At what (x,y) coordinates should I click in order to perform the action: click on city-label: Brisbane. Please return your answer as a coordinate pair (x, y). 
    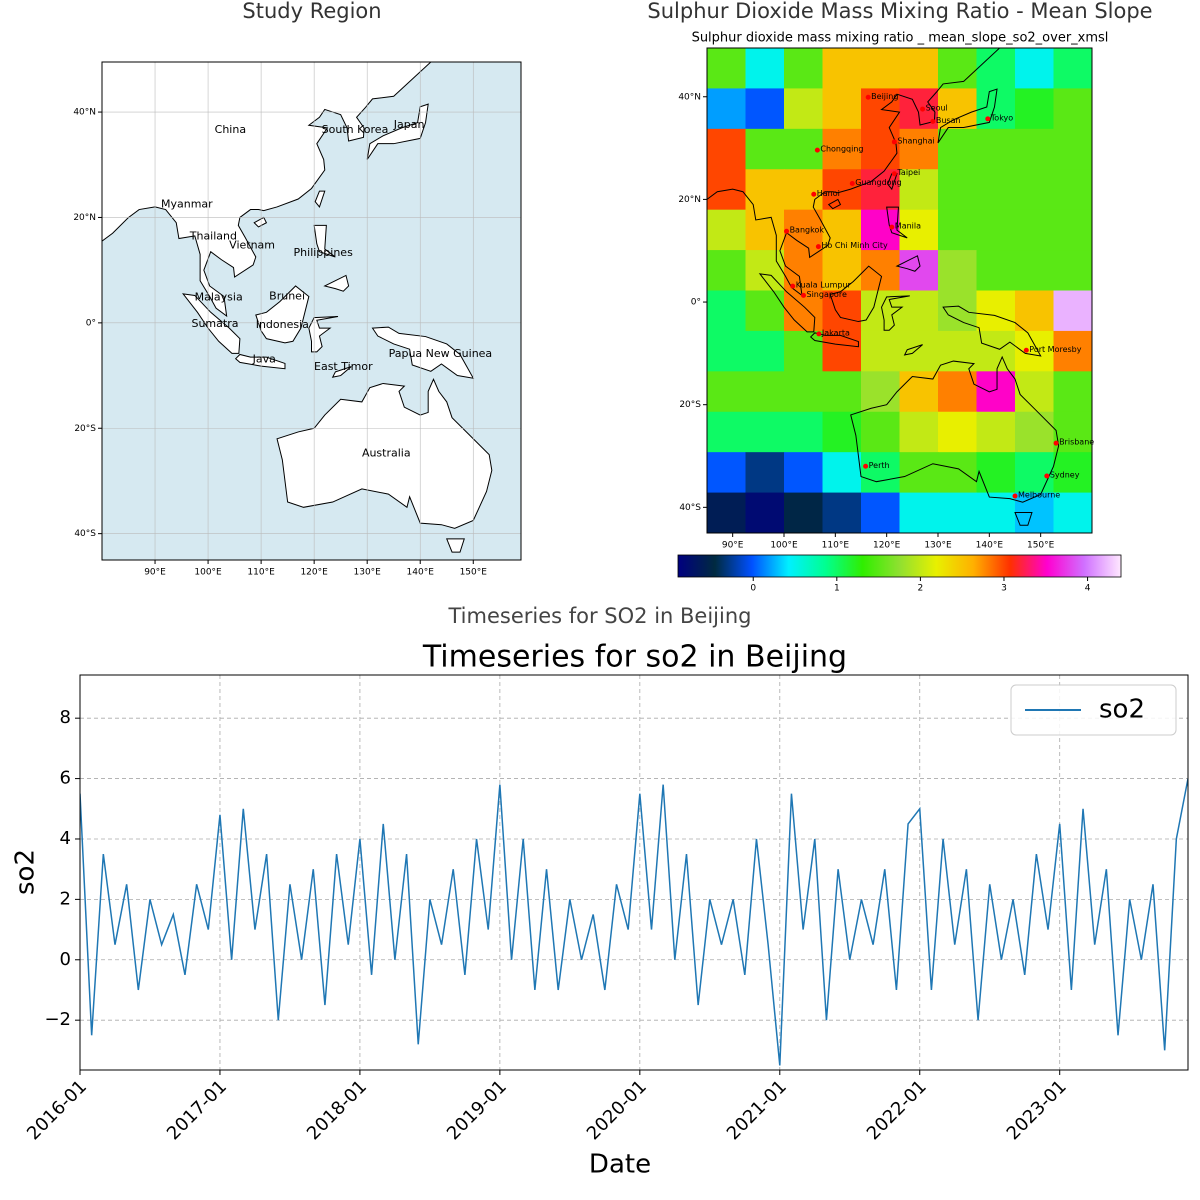
    Looking at the image, I should click on (1076, 442).